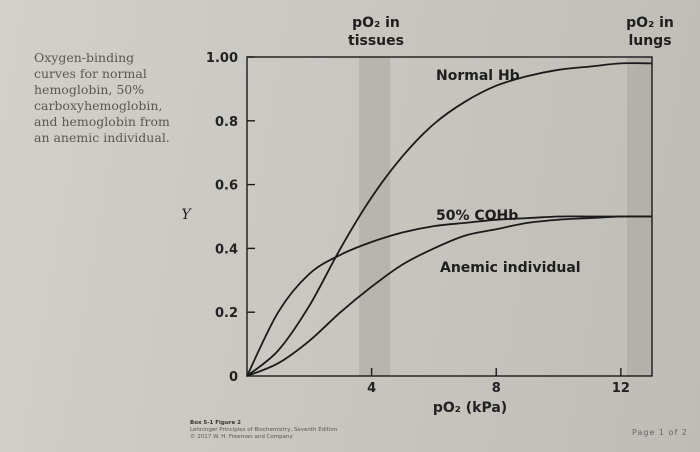 The image size is (700, 452). What do you see at coordinates (90, 73) in the screenshot?
I see `caption-line: curves for normal` at bounding box center [90, 73].